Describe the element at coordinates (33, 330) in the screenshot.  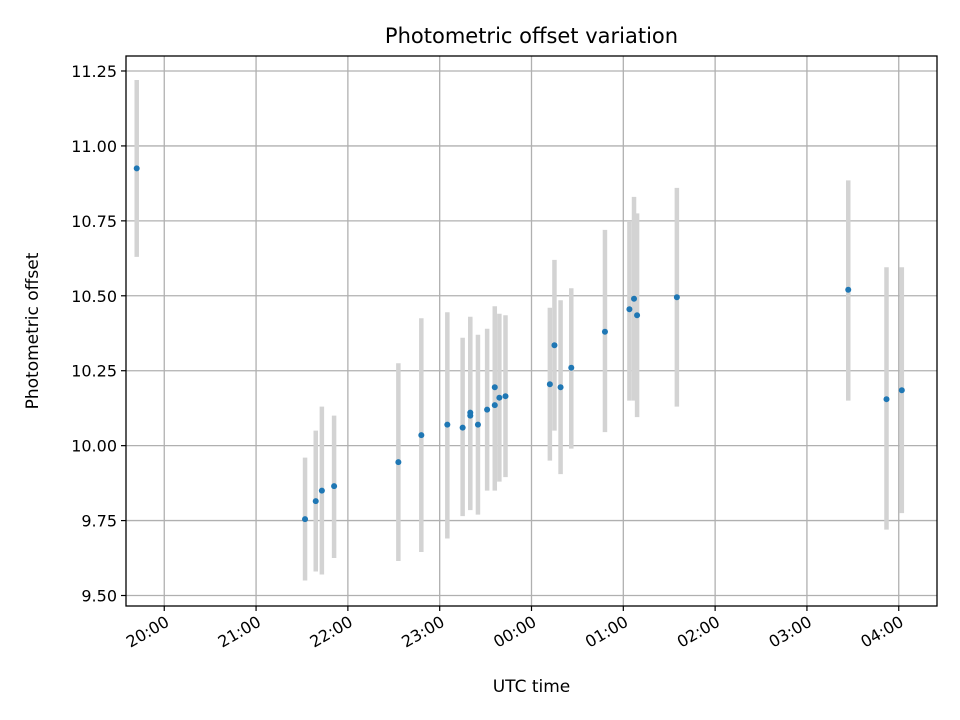
I see `y-axis-label: Photometric offset` at that location.